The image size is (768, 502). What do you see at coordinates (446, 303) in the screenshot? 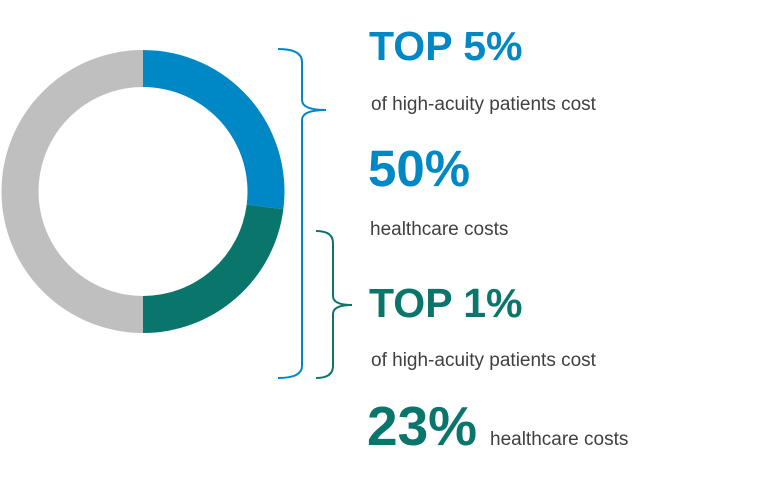
I see `top1-headline: TOP 1%` at bounding box center [446, 303].